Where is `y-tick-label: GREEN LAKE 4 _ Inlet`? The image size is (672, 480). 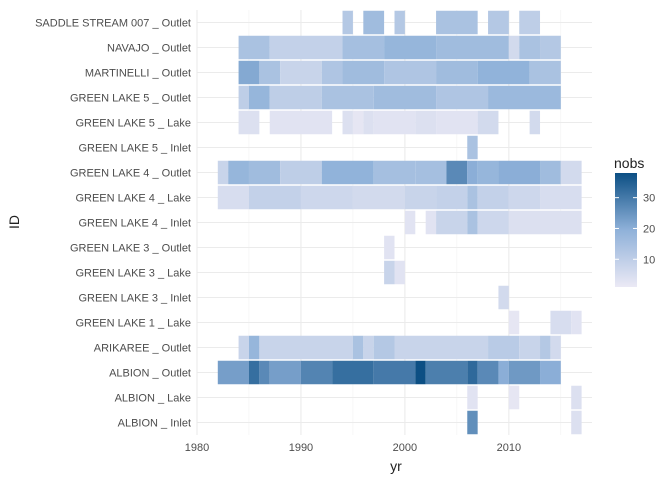
y-tick-label: GREEN LAKE 4 _ Inlet is located at coordinates (135, 224).